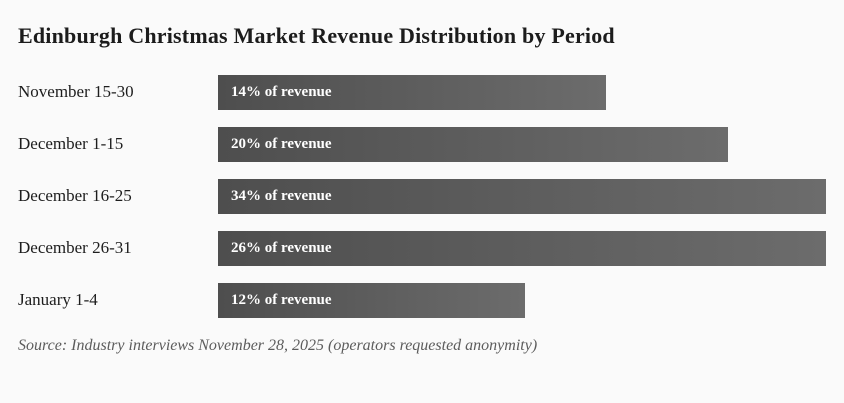  What do you see at coordinates (412, 92) in the screenshot?
I see `revenue-bar: 14% of revenue` at bounding box center [412, 92].